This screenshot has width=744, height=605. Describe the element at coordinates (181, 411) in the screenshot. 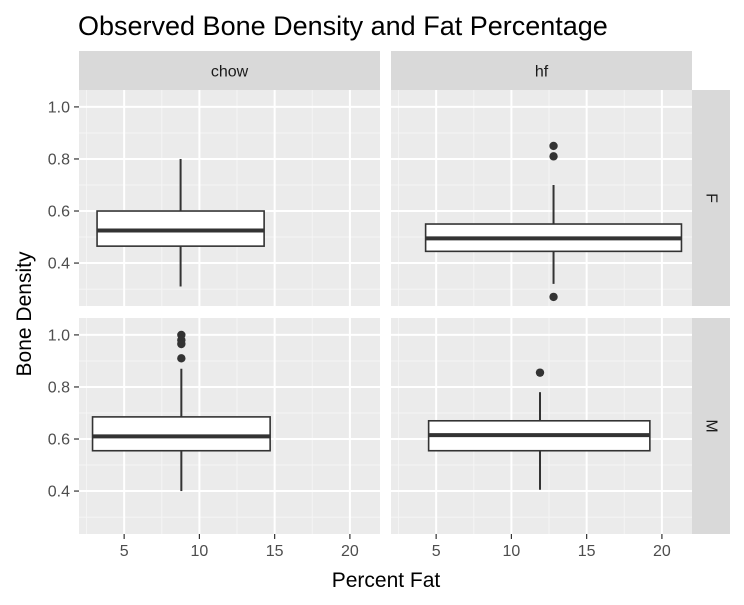

I see `boxplot-chow-M` at that location.